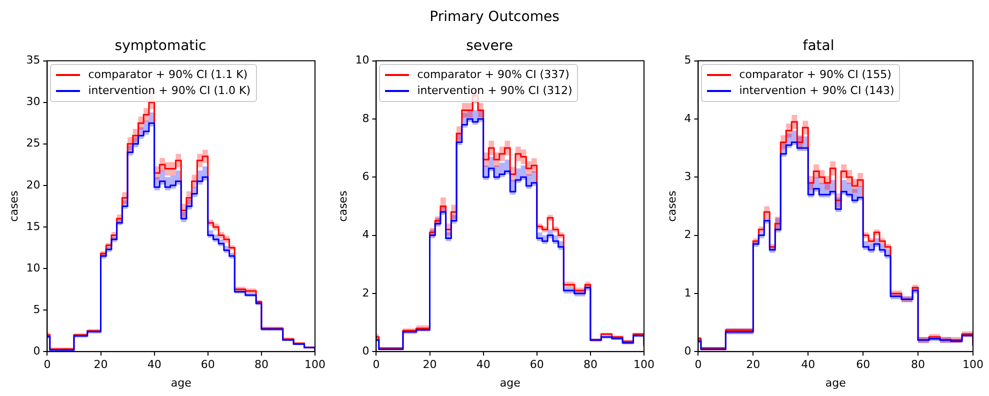  What do you see at coordinates (495, 17) in the screenshot?
I see `text: Primary Outcomes` at bounding box center [495, 17].